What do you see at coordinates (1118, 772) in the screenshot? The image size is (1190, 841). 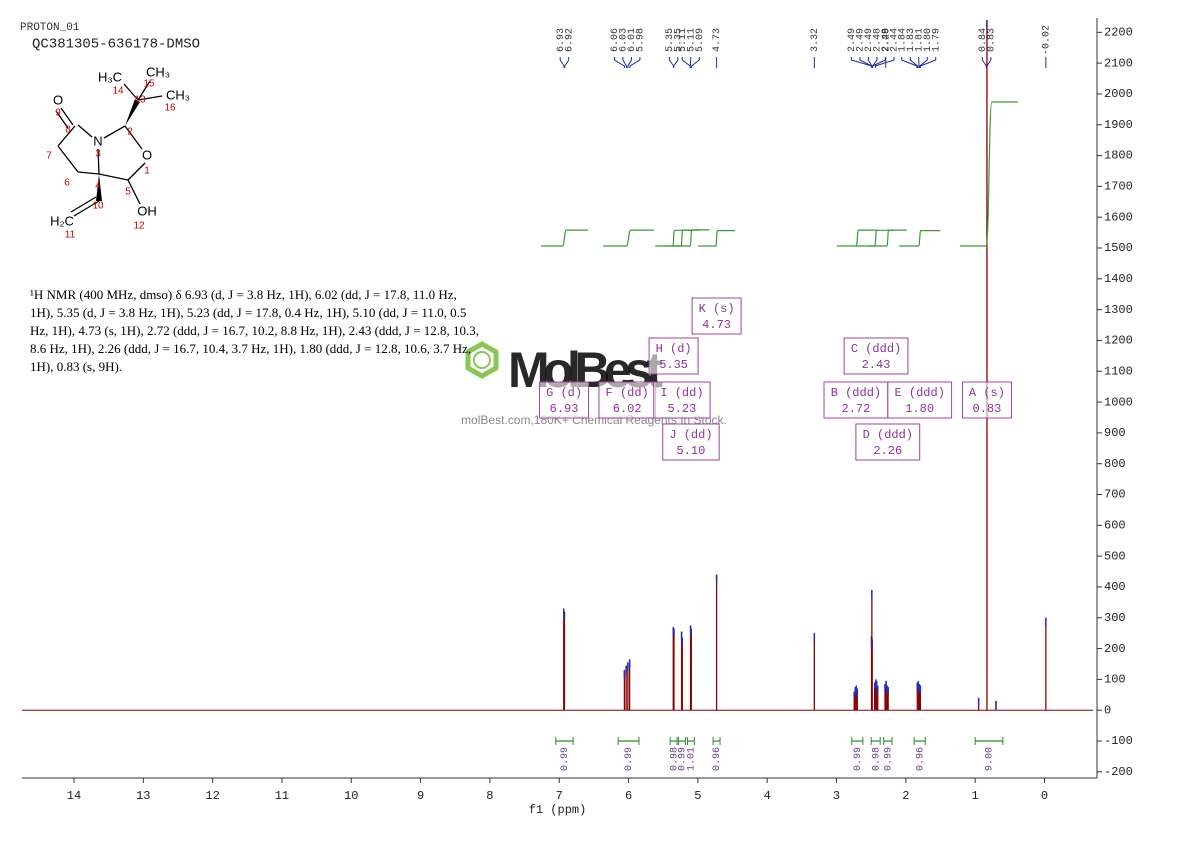 I see `y-tick-label: -200` at bounding box center [1118, 772].